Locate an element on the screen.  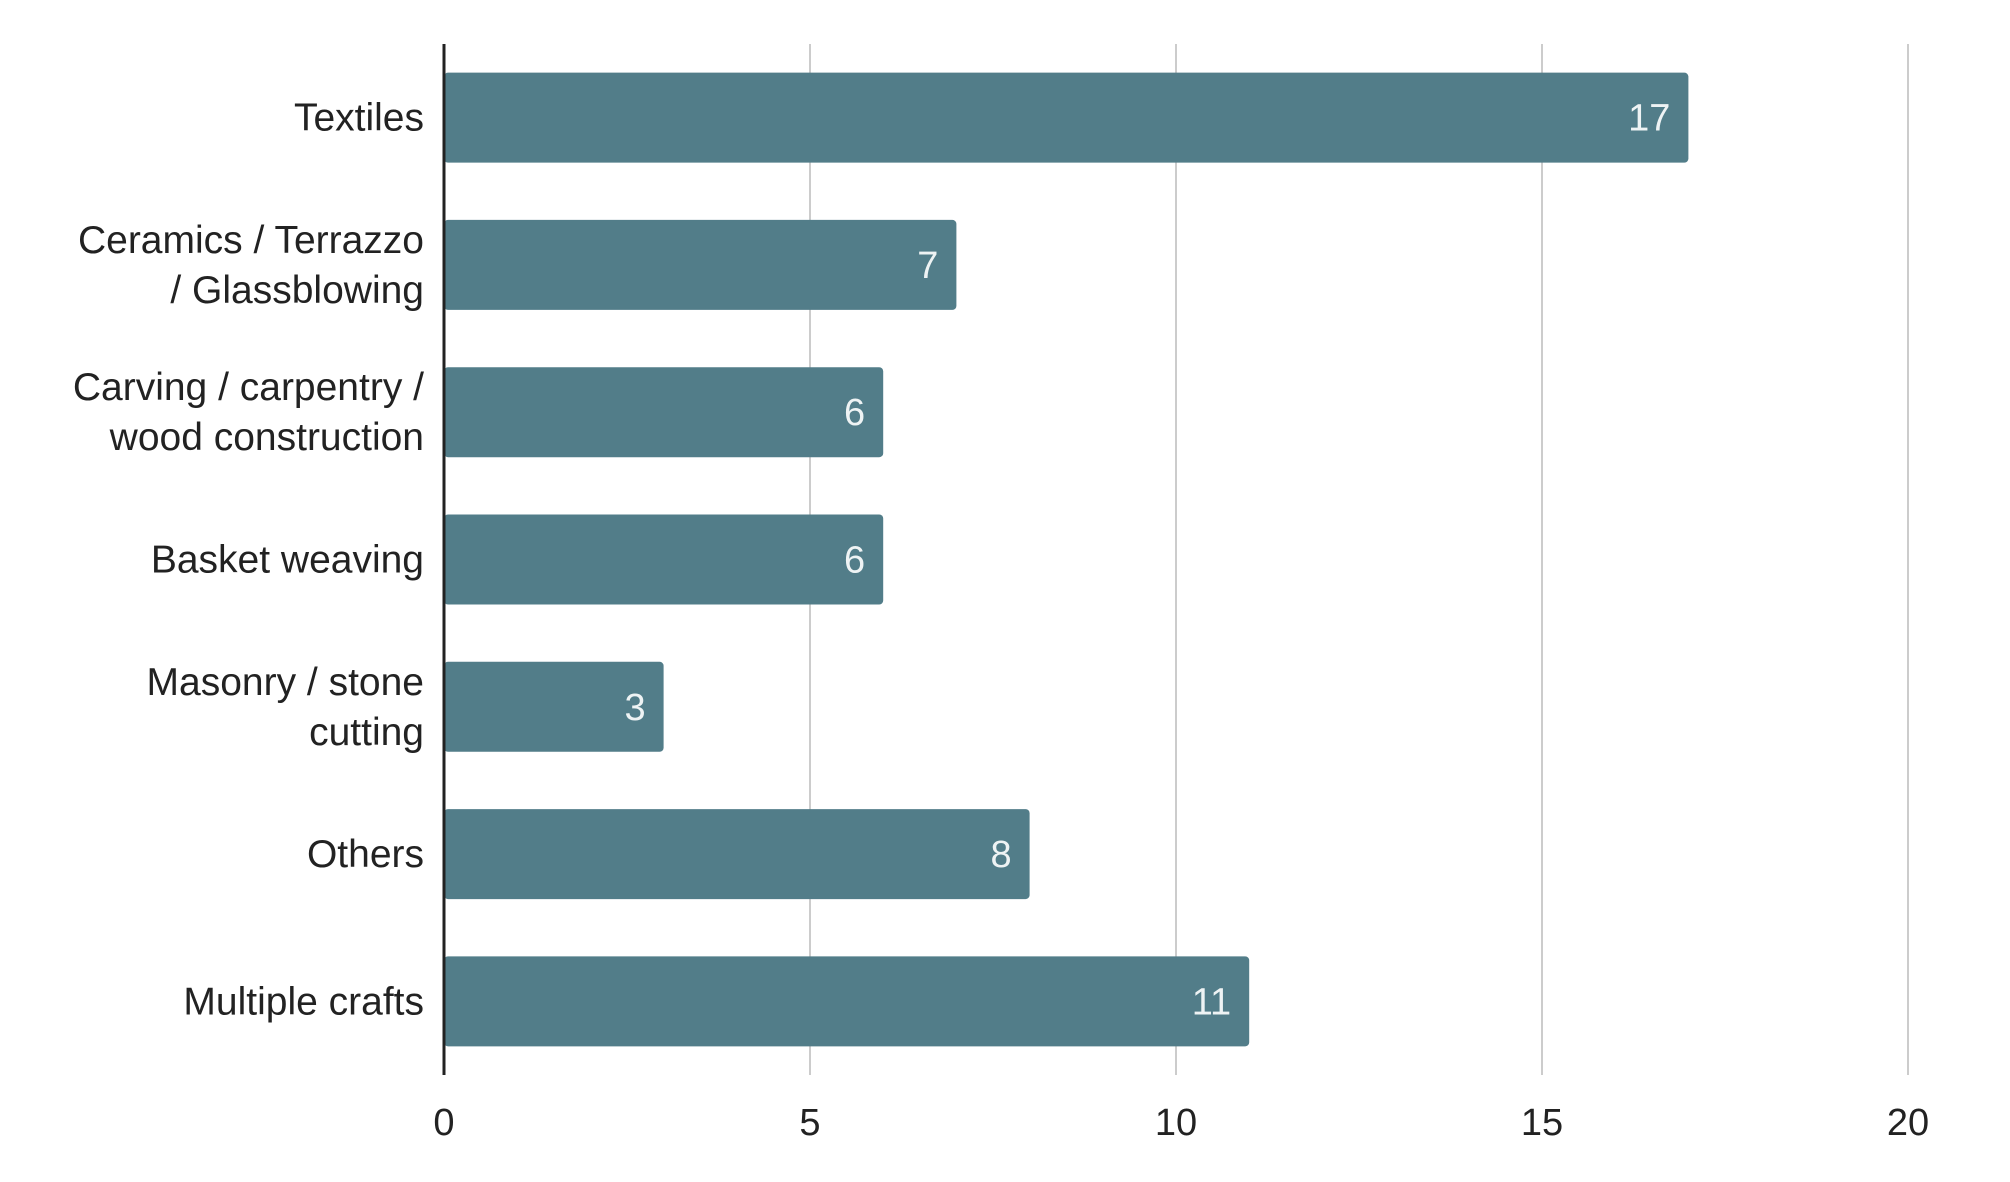
category-label-line: Carving / carpentry / is located at coordinates (248, 387).